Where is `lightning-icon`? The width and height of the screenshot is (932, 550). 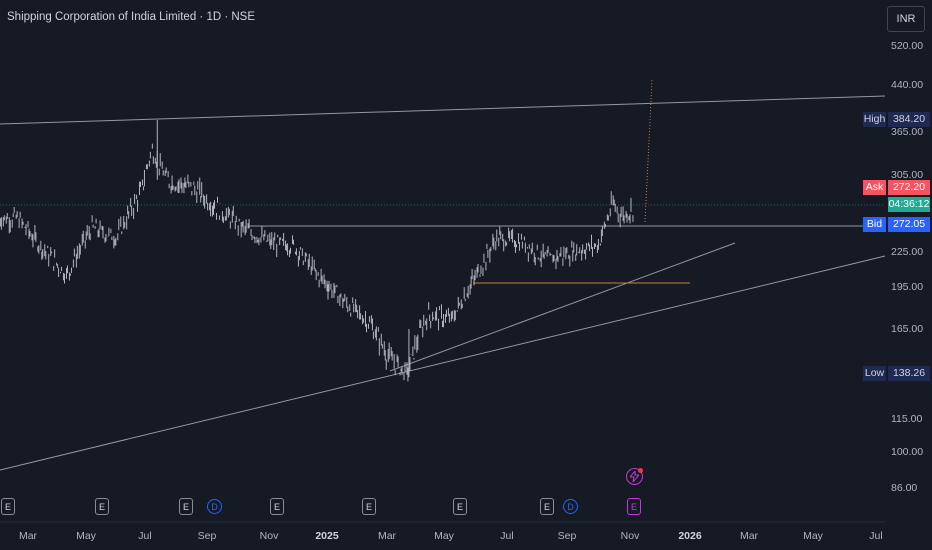 lightning-icon is located at coordinates (634, 476).